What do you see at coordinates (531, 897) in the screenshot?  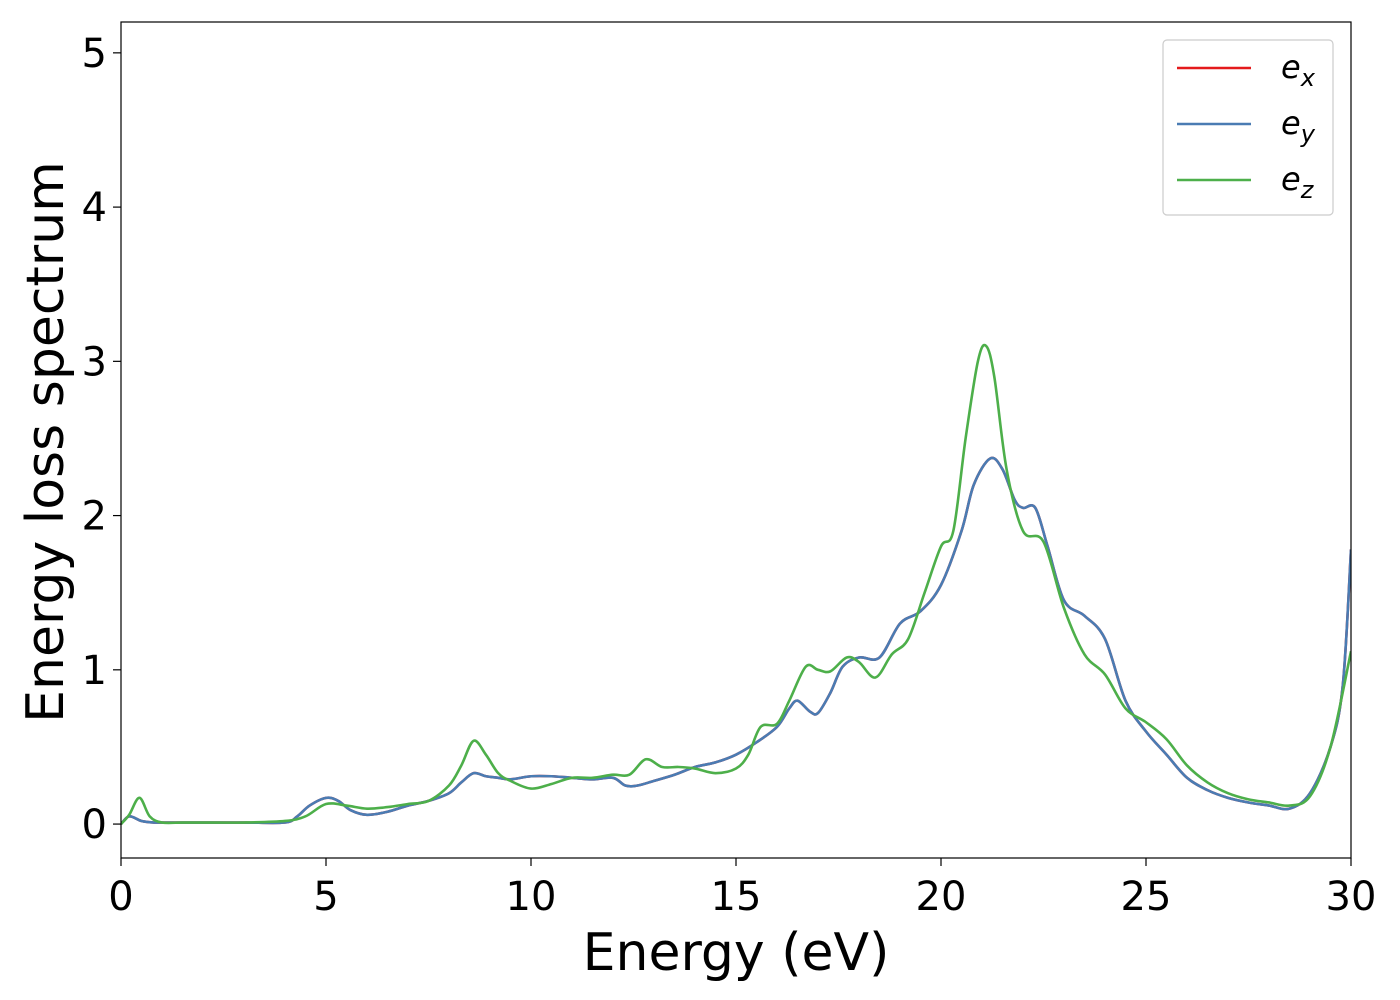 I see `x-tick-label: 10` at bounding box center [531, 897].